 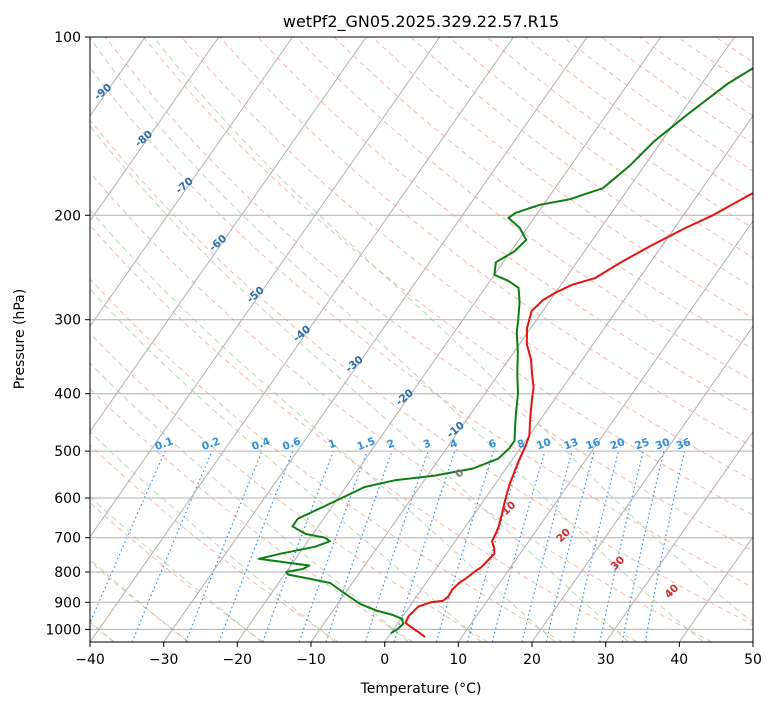 What do you see at coordinates (67, 603) in the screenshot?
I see `y-tick-label: 900` at bounding box center [67, 603].